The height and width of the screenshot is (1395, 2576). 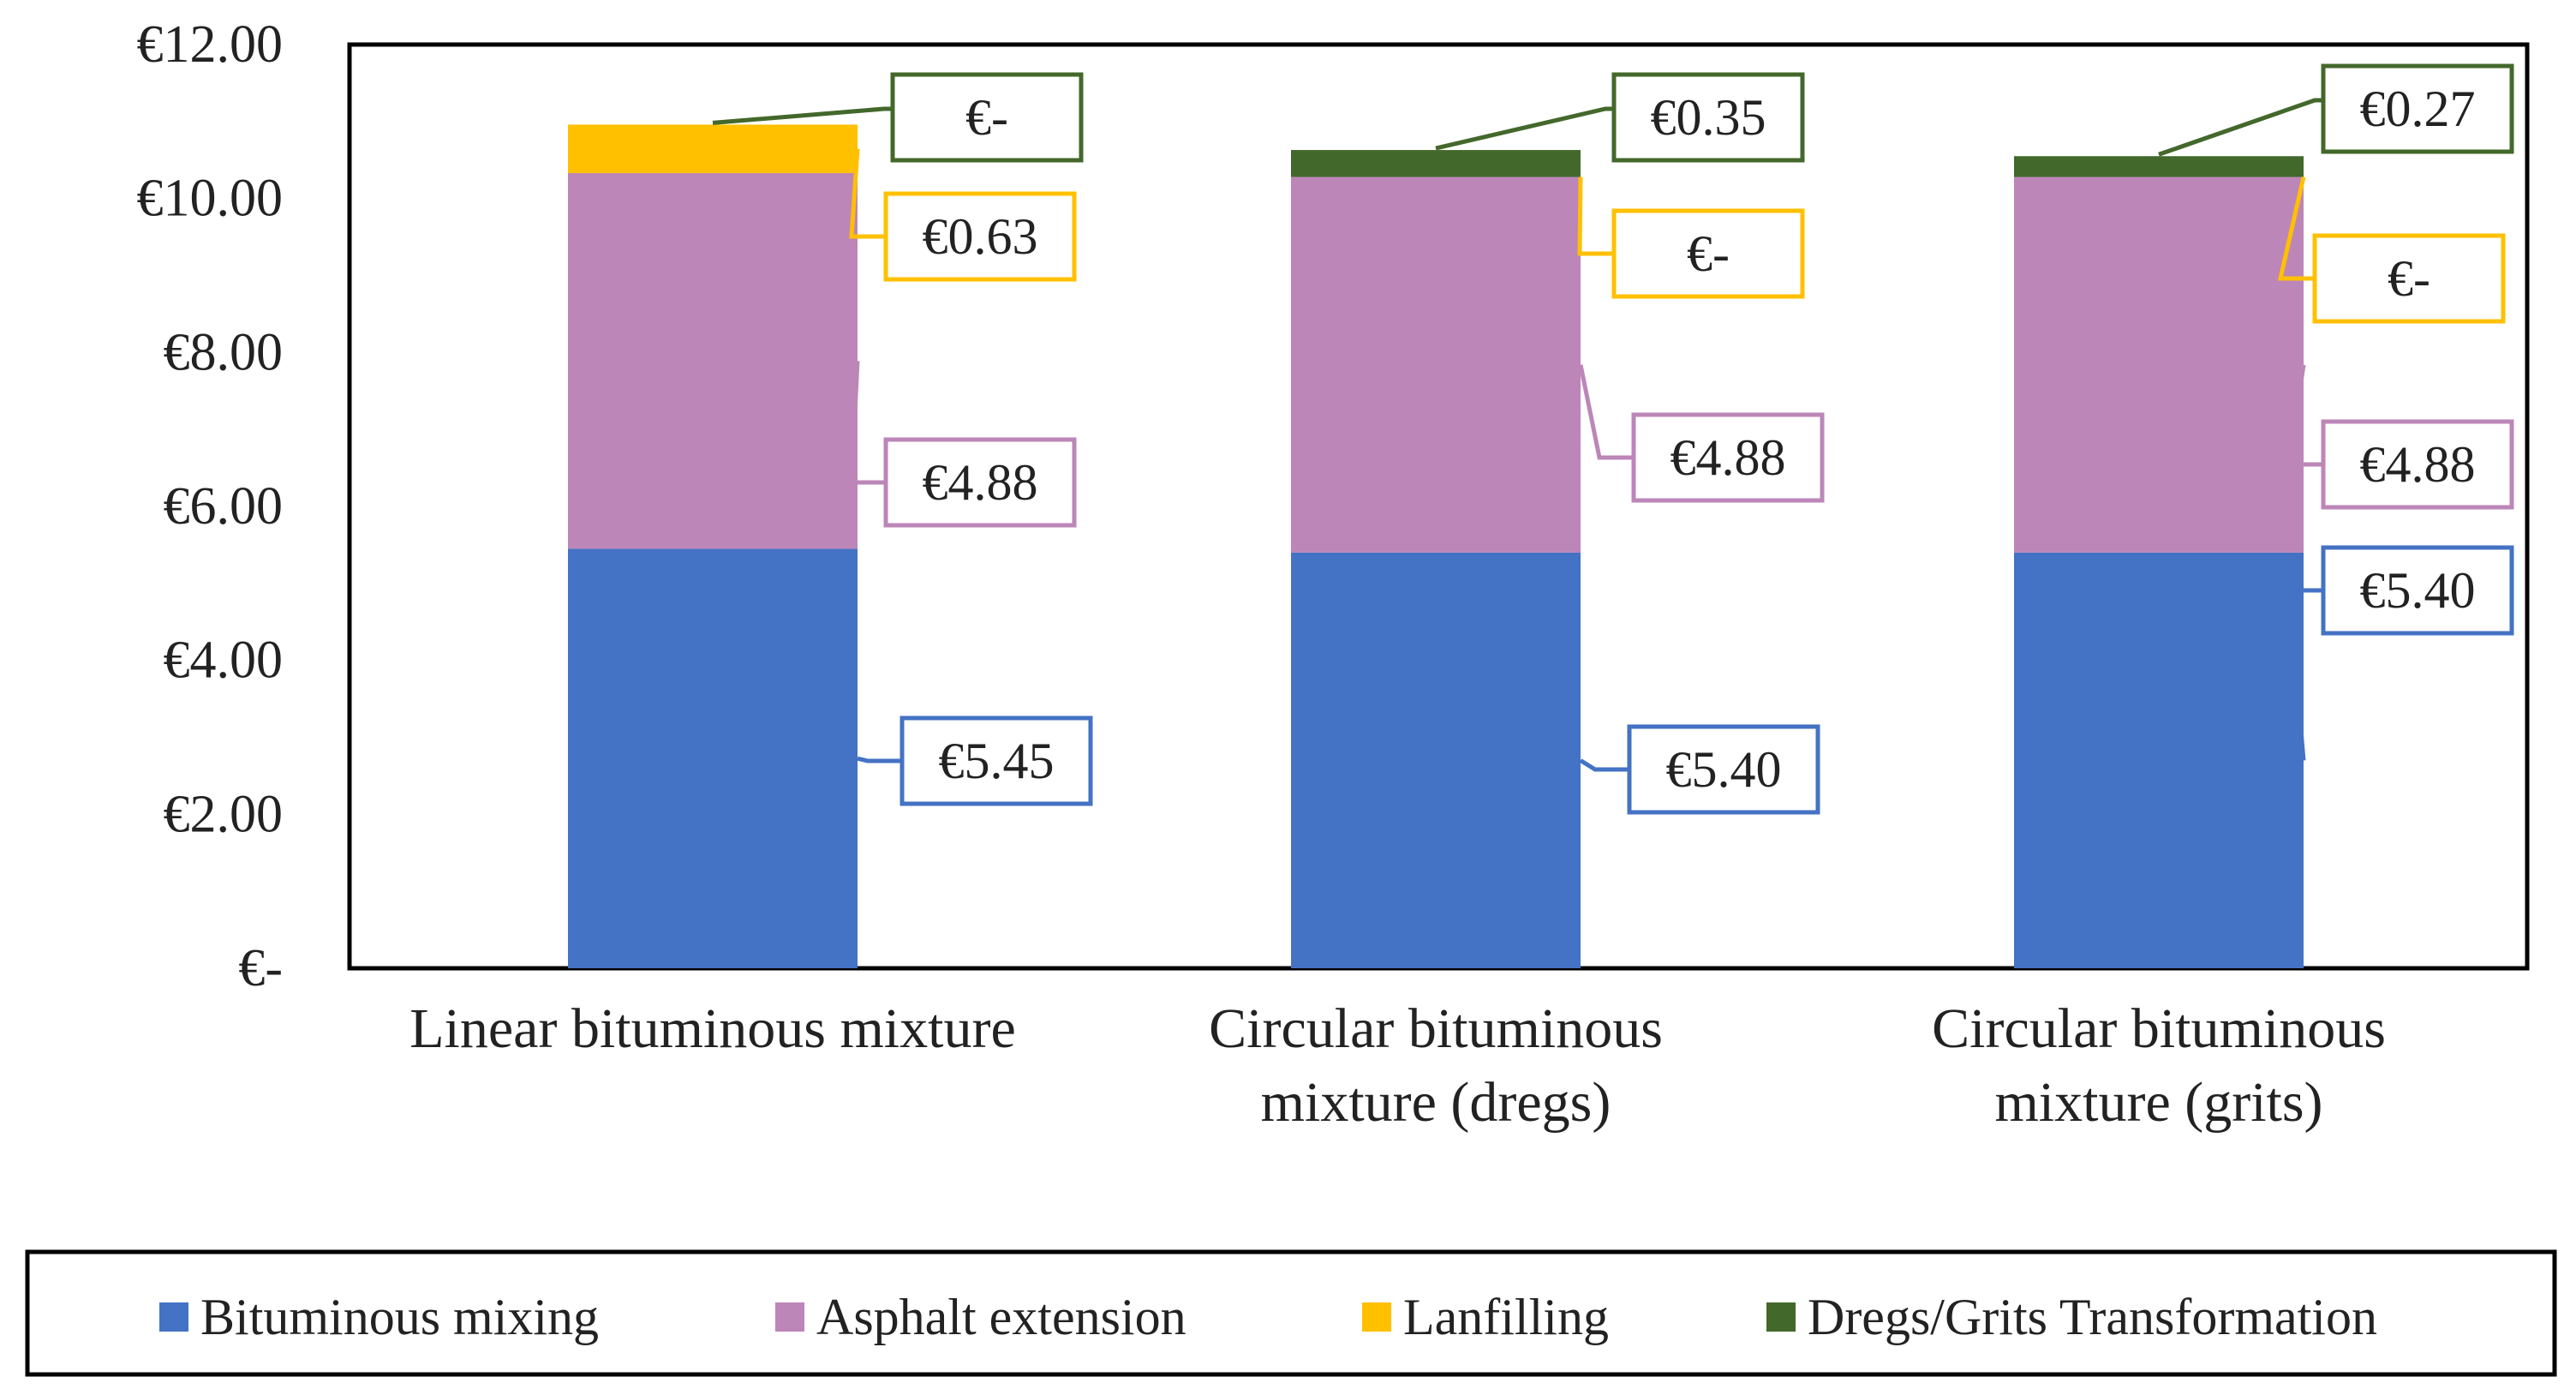 I want to click on legend-box, so click(x=1291, y=1313).